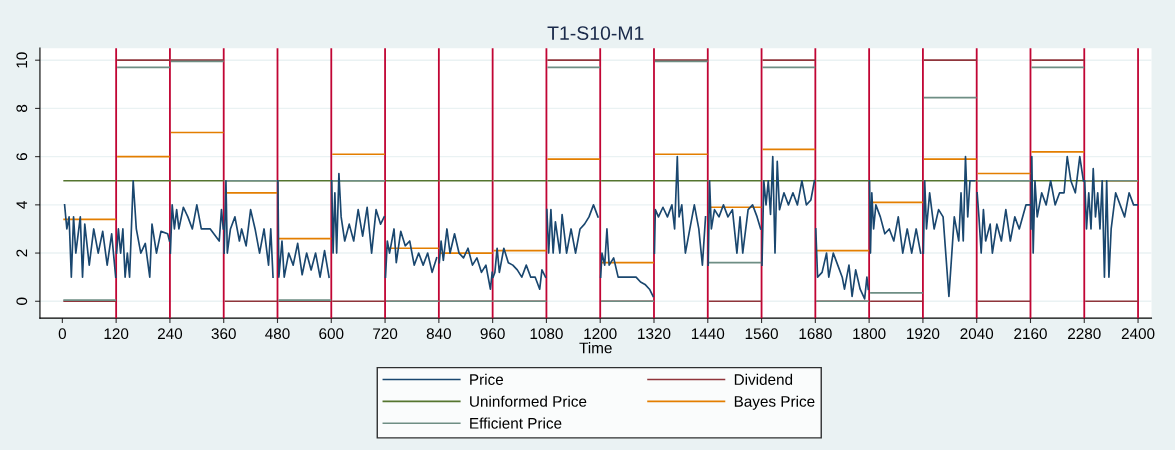  What do you see at coordinates (600, 334) in the screenshot?
I see `x-tick-label: 1200` at bounding box center [600, 334].